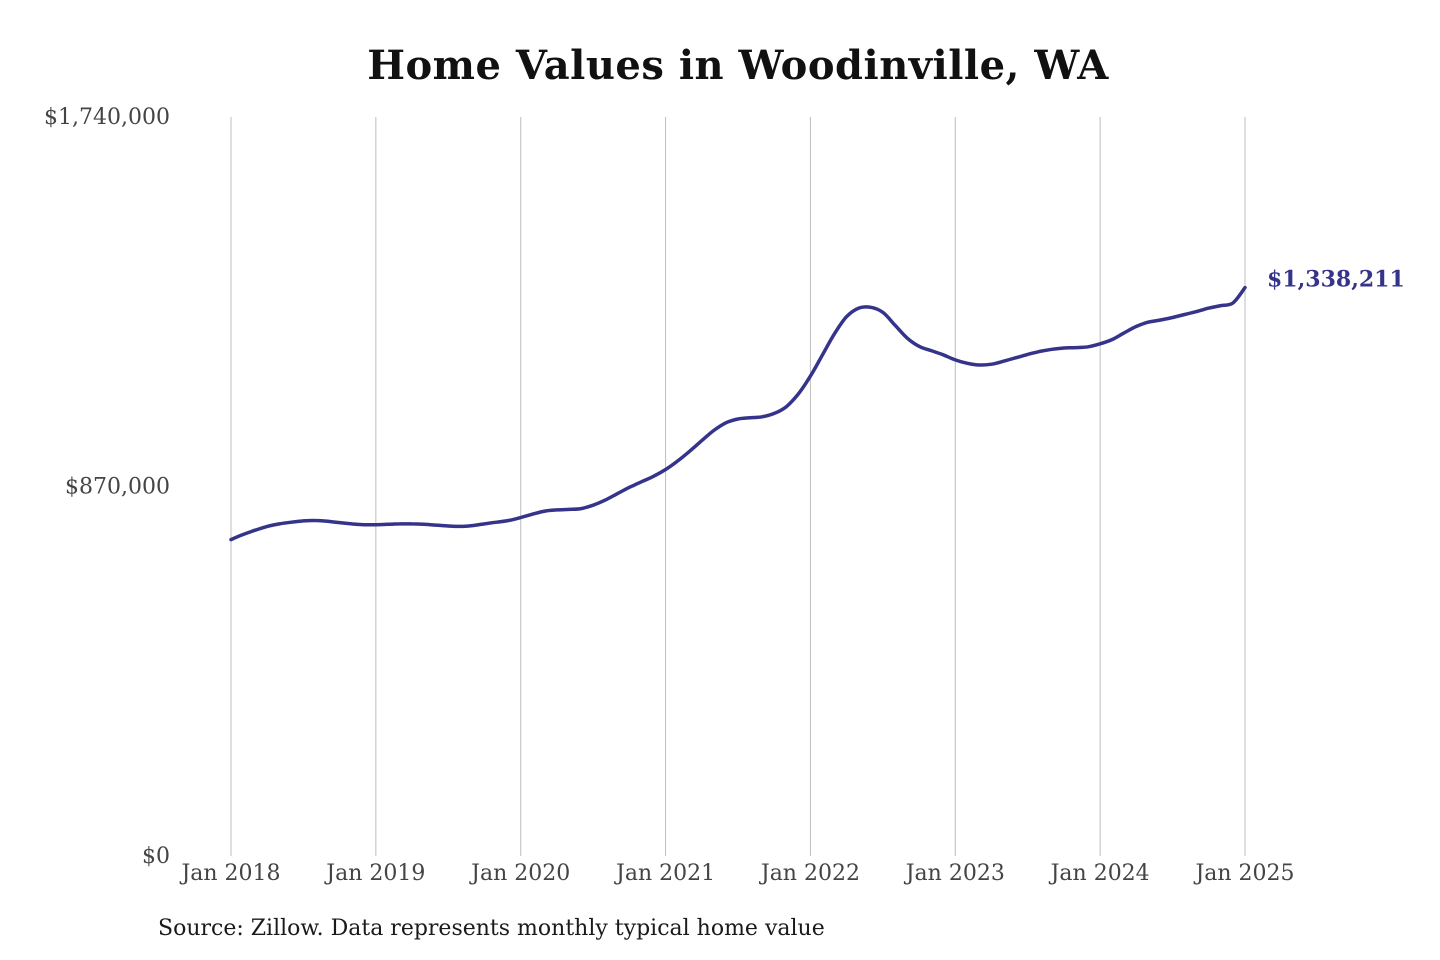 This screenshot has height=960, width=1440. I want to click on y-axis-tick-labels: $0 $870,000 $1,740,000, so click(107, 487).